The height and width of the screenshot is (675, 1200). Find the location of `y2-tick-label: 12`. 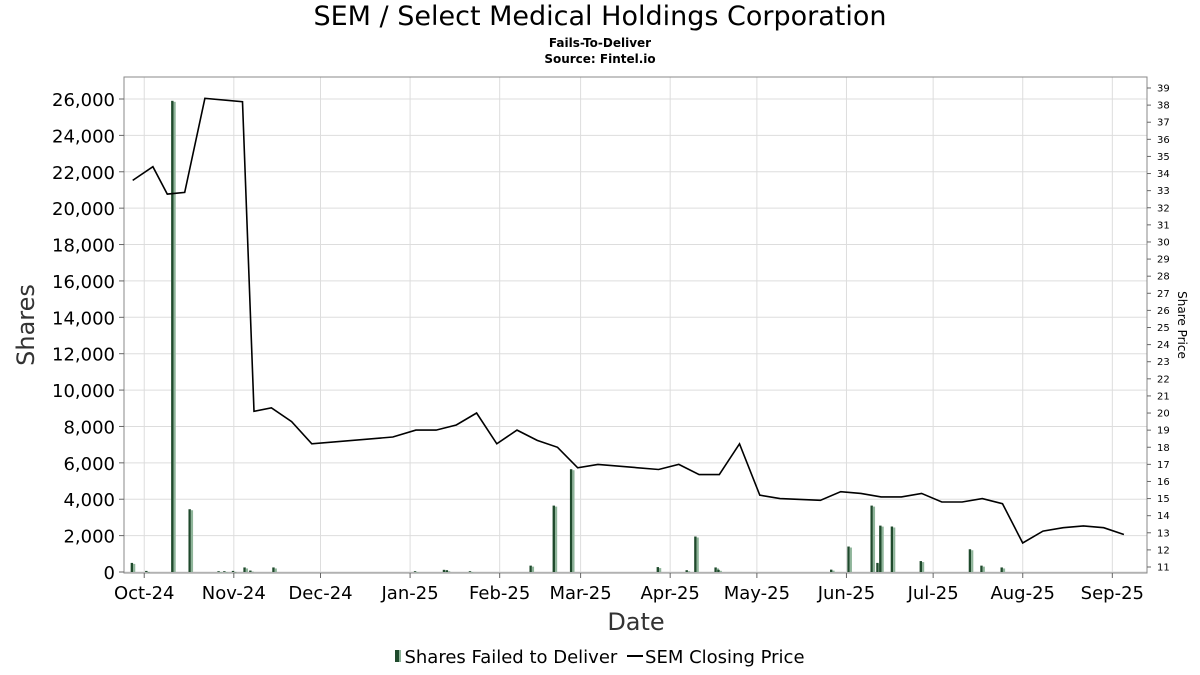

y2-tick-label: 12 is located at coordinates (1163, 550).